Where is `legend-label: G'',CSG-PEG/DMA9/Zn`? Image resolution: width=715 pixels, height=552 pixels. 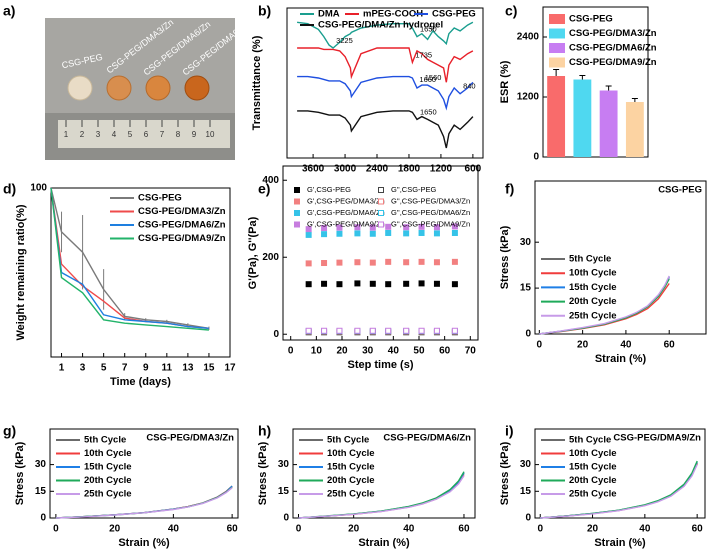 legend-label: G'',CSG-PEG/DMA9/Zn is located at coordinates (430, 223).